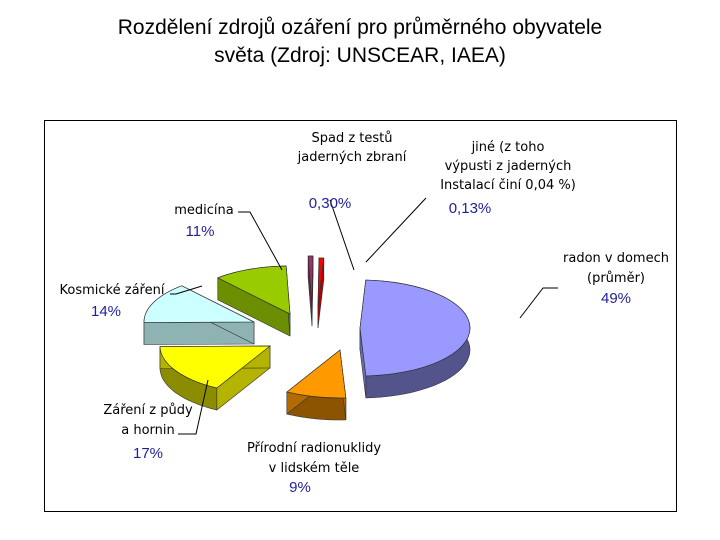 The image size is (720, 540). Describe the element at coordinates (307, 338) in the screenshot. I see `pie-slices` at that location.